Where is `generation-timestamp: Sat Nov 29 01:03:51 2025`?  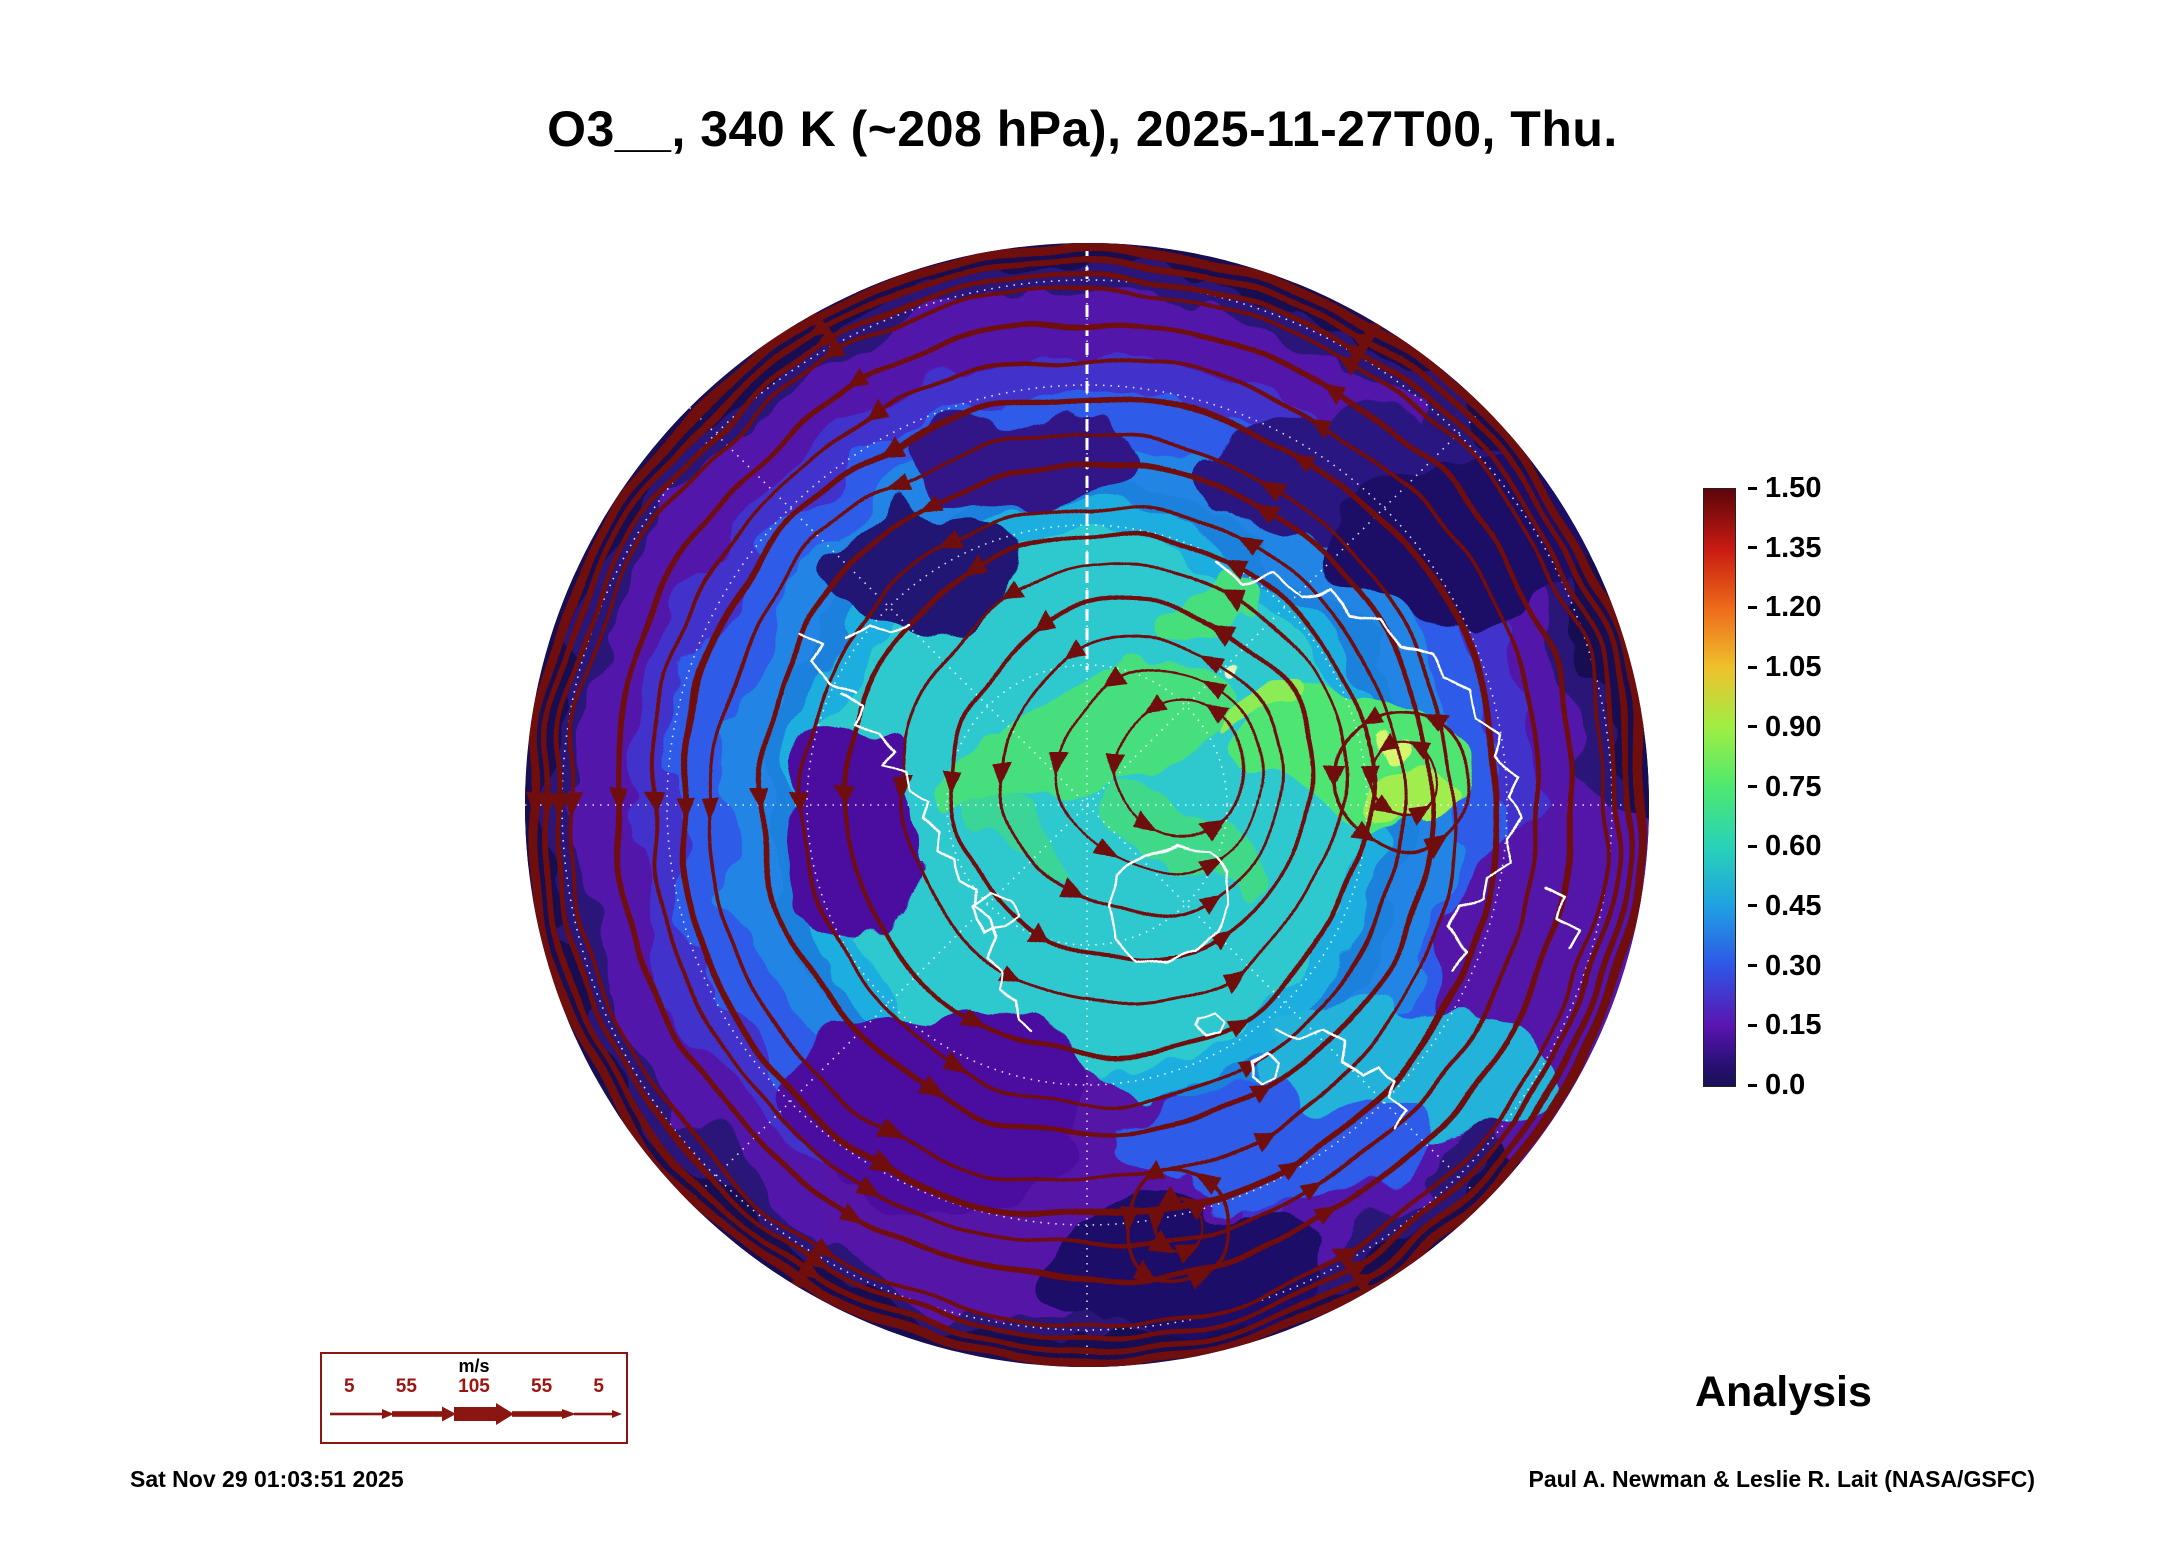 generation-timestamp: Sat Nov 29 01:03:51 2025 is located at coordinates (267, 1479).